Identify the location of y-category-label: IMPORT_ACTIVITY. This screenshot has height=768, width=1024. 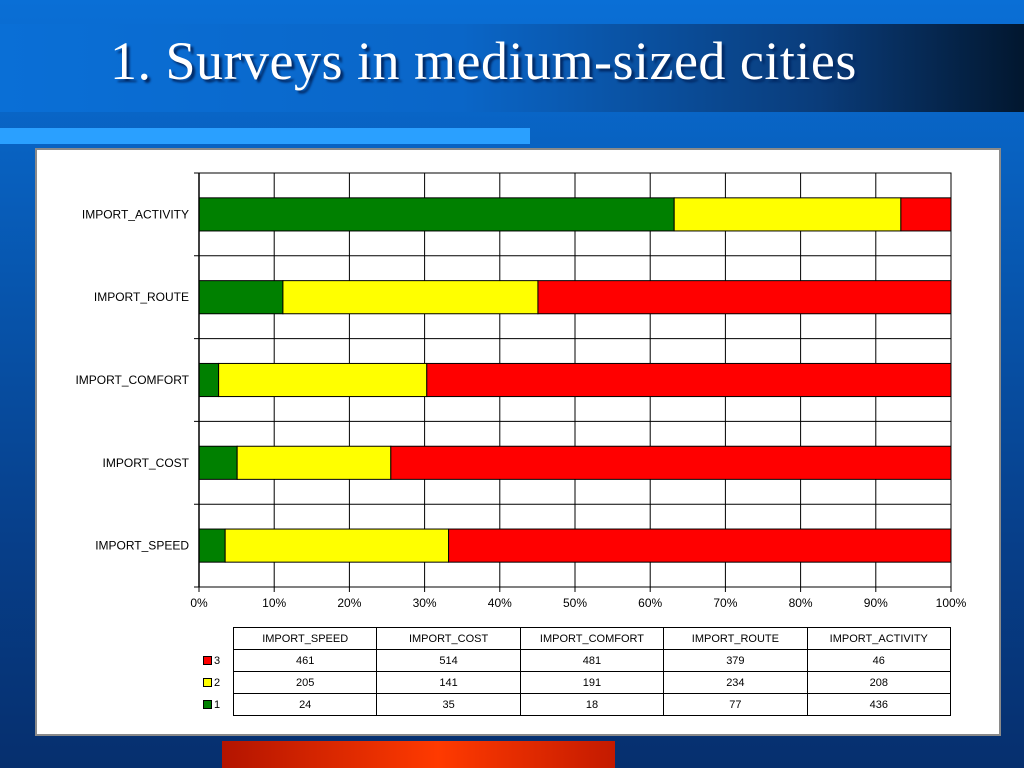
(135, 214).